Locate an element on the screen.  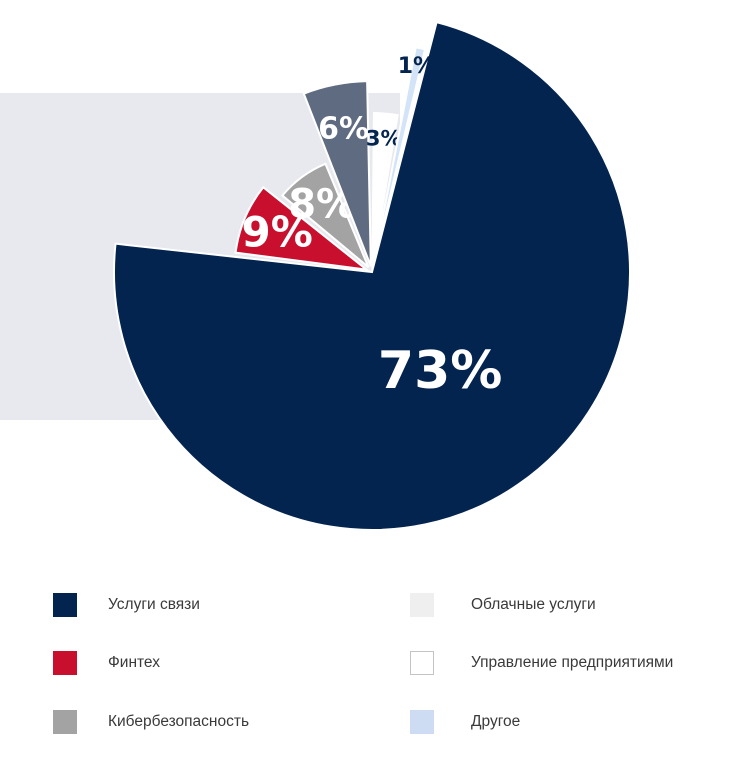
slice-enterprise is located at coordinates (385, 190).